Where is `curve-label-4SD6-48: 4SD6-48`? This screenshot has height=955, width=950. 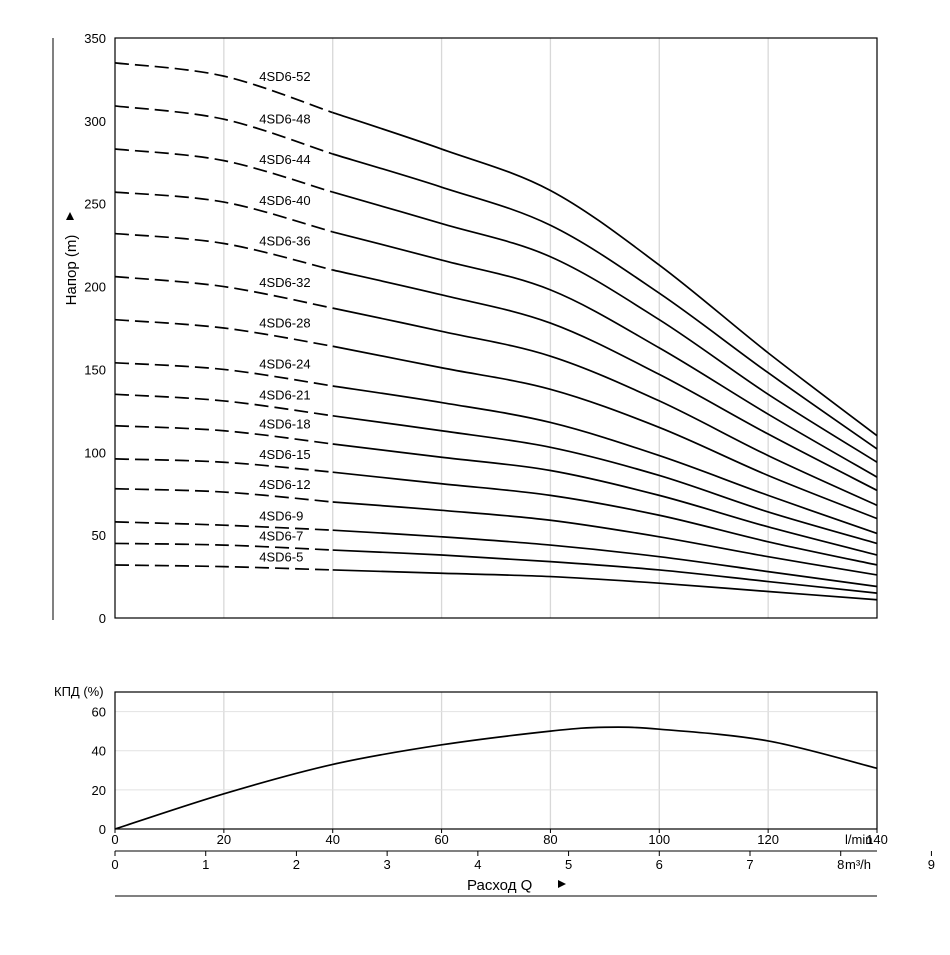
curve-label-4SD6-48: 4SD6-48 is located at coordinates (284, 119).